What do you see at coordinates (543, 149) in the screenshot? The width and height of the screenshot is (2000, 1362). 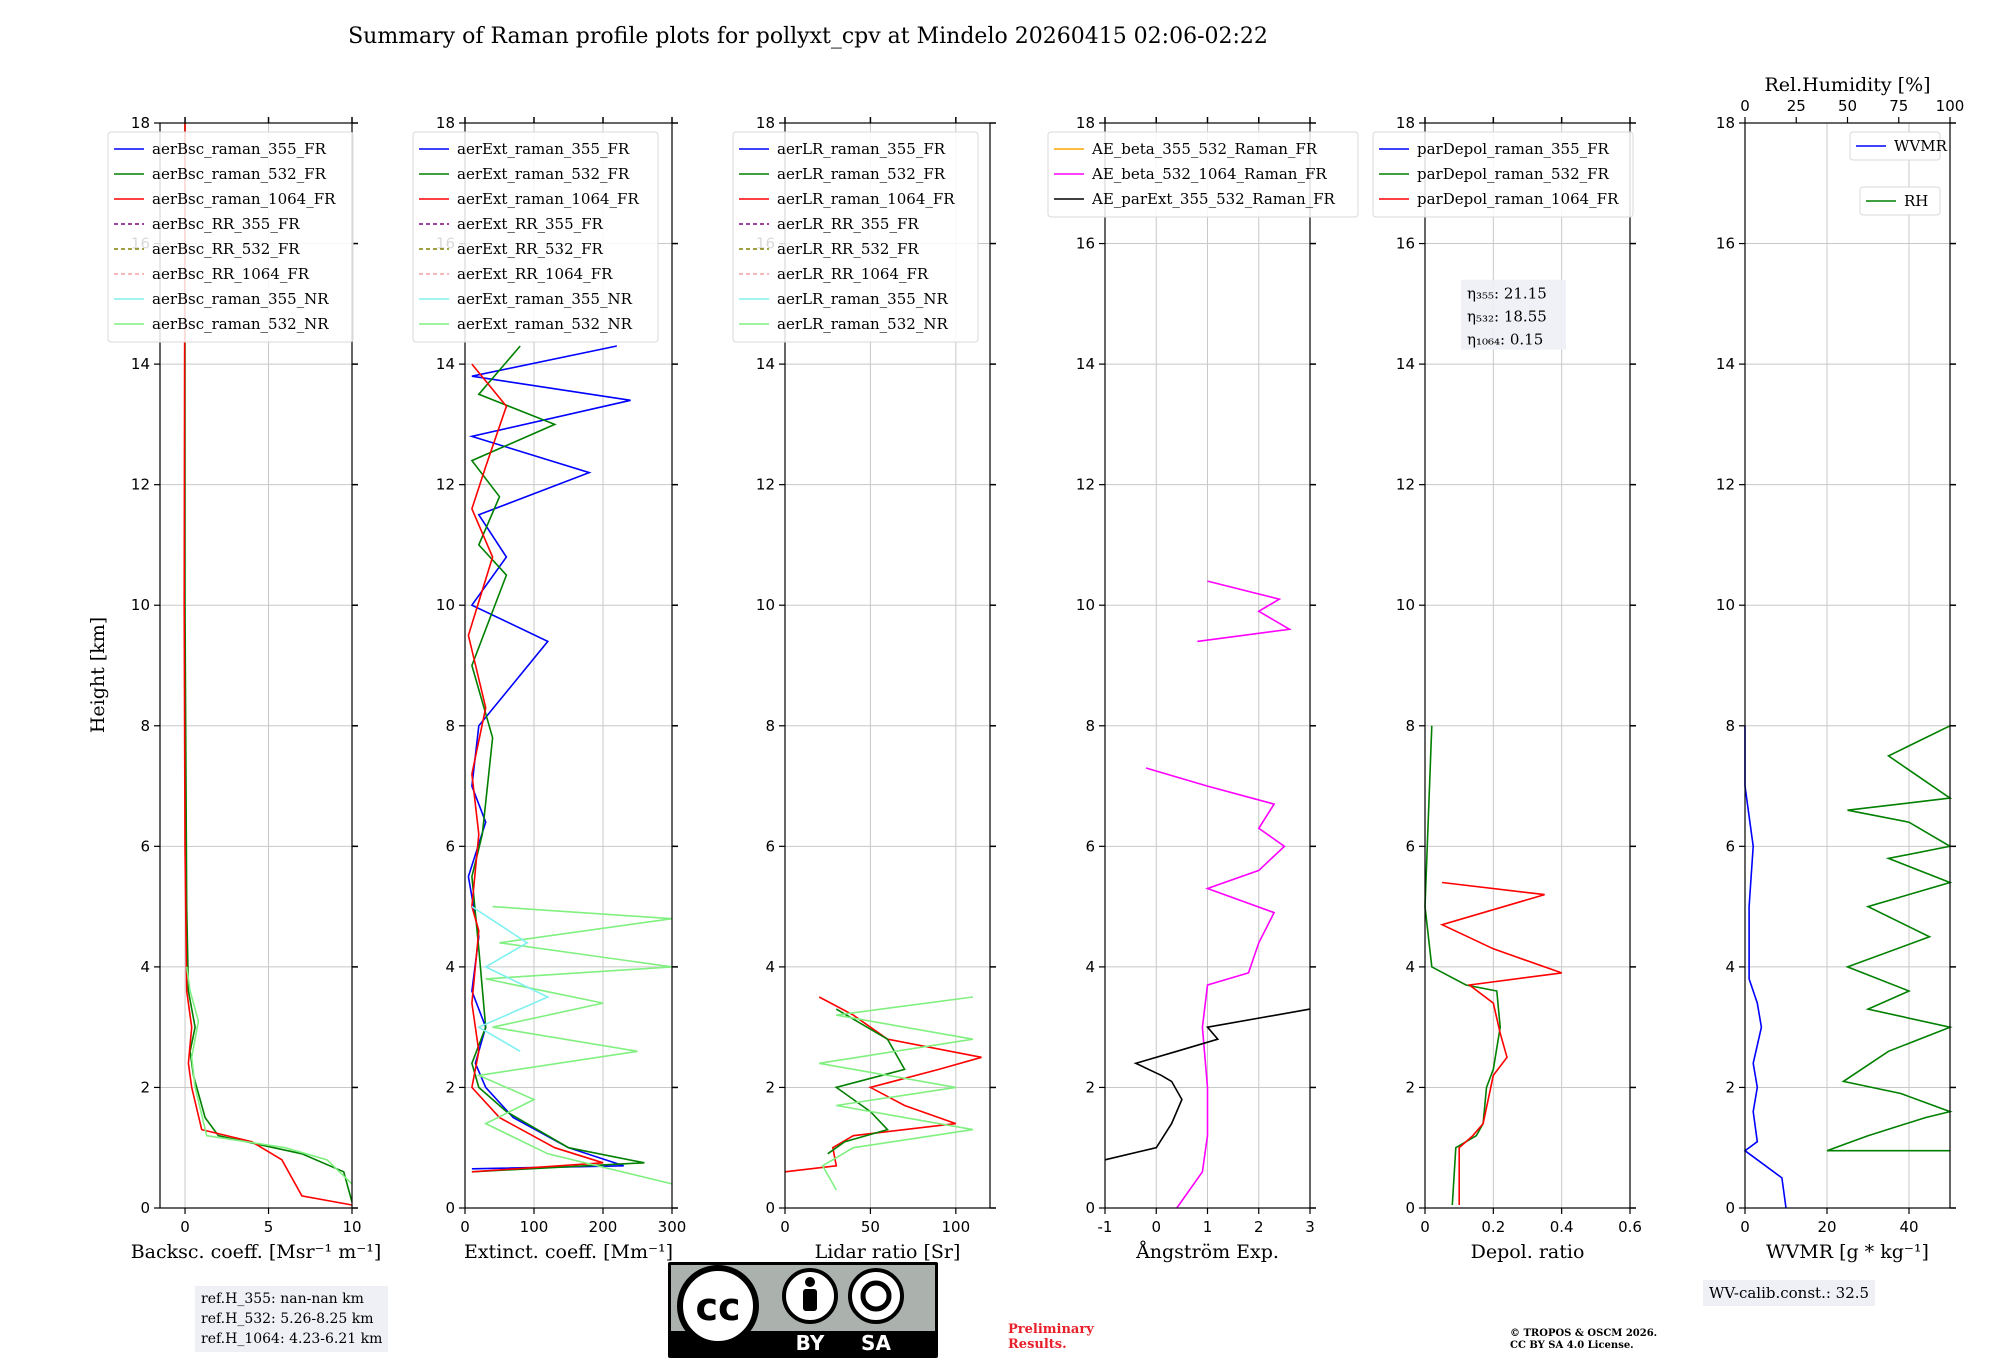 I see `legend-label: aerExt_raman_355_FR` at bounding box center [543, 149].